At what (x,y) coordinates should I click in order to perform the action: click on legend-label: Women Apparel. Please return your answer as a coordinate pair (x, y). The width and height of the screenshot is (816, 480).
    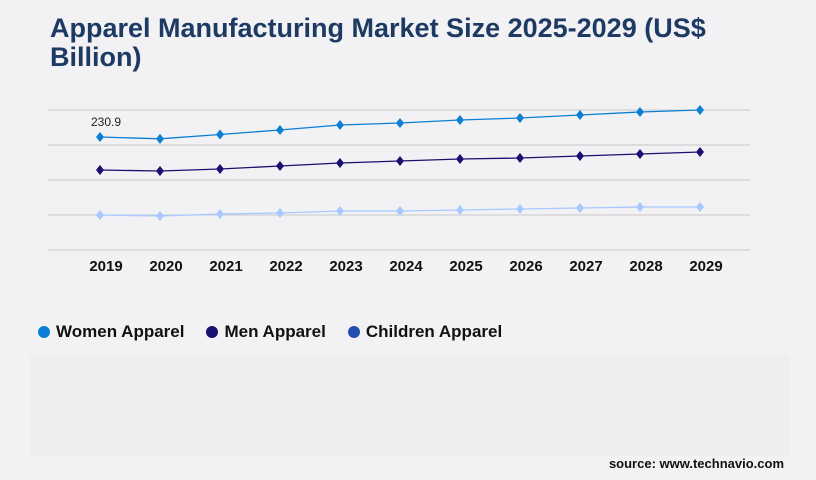
    Looking at the image, I should click on (120, 331).